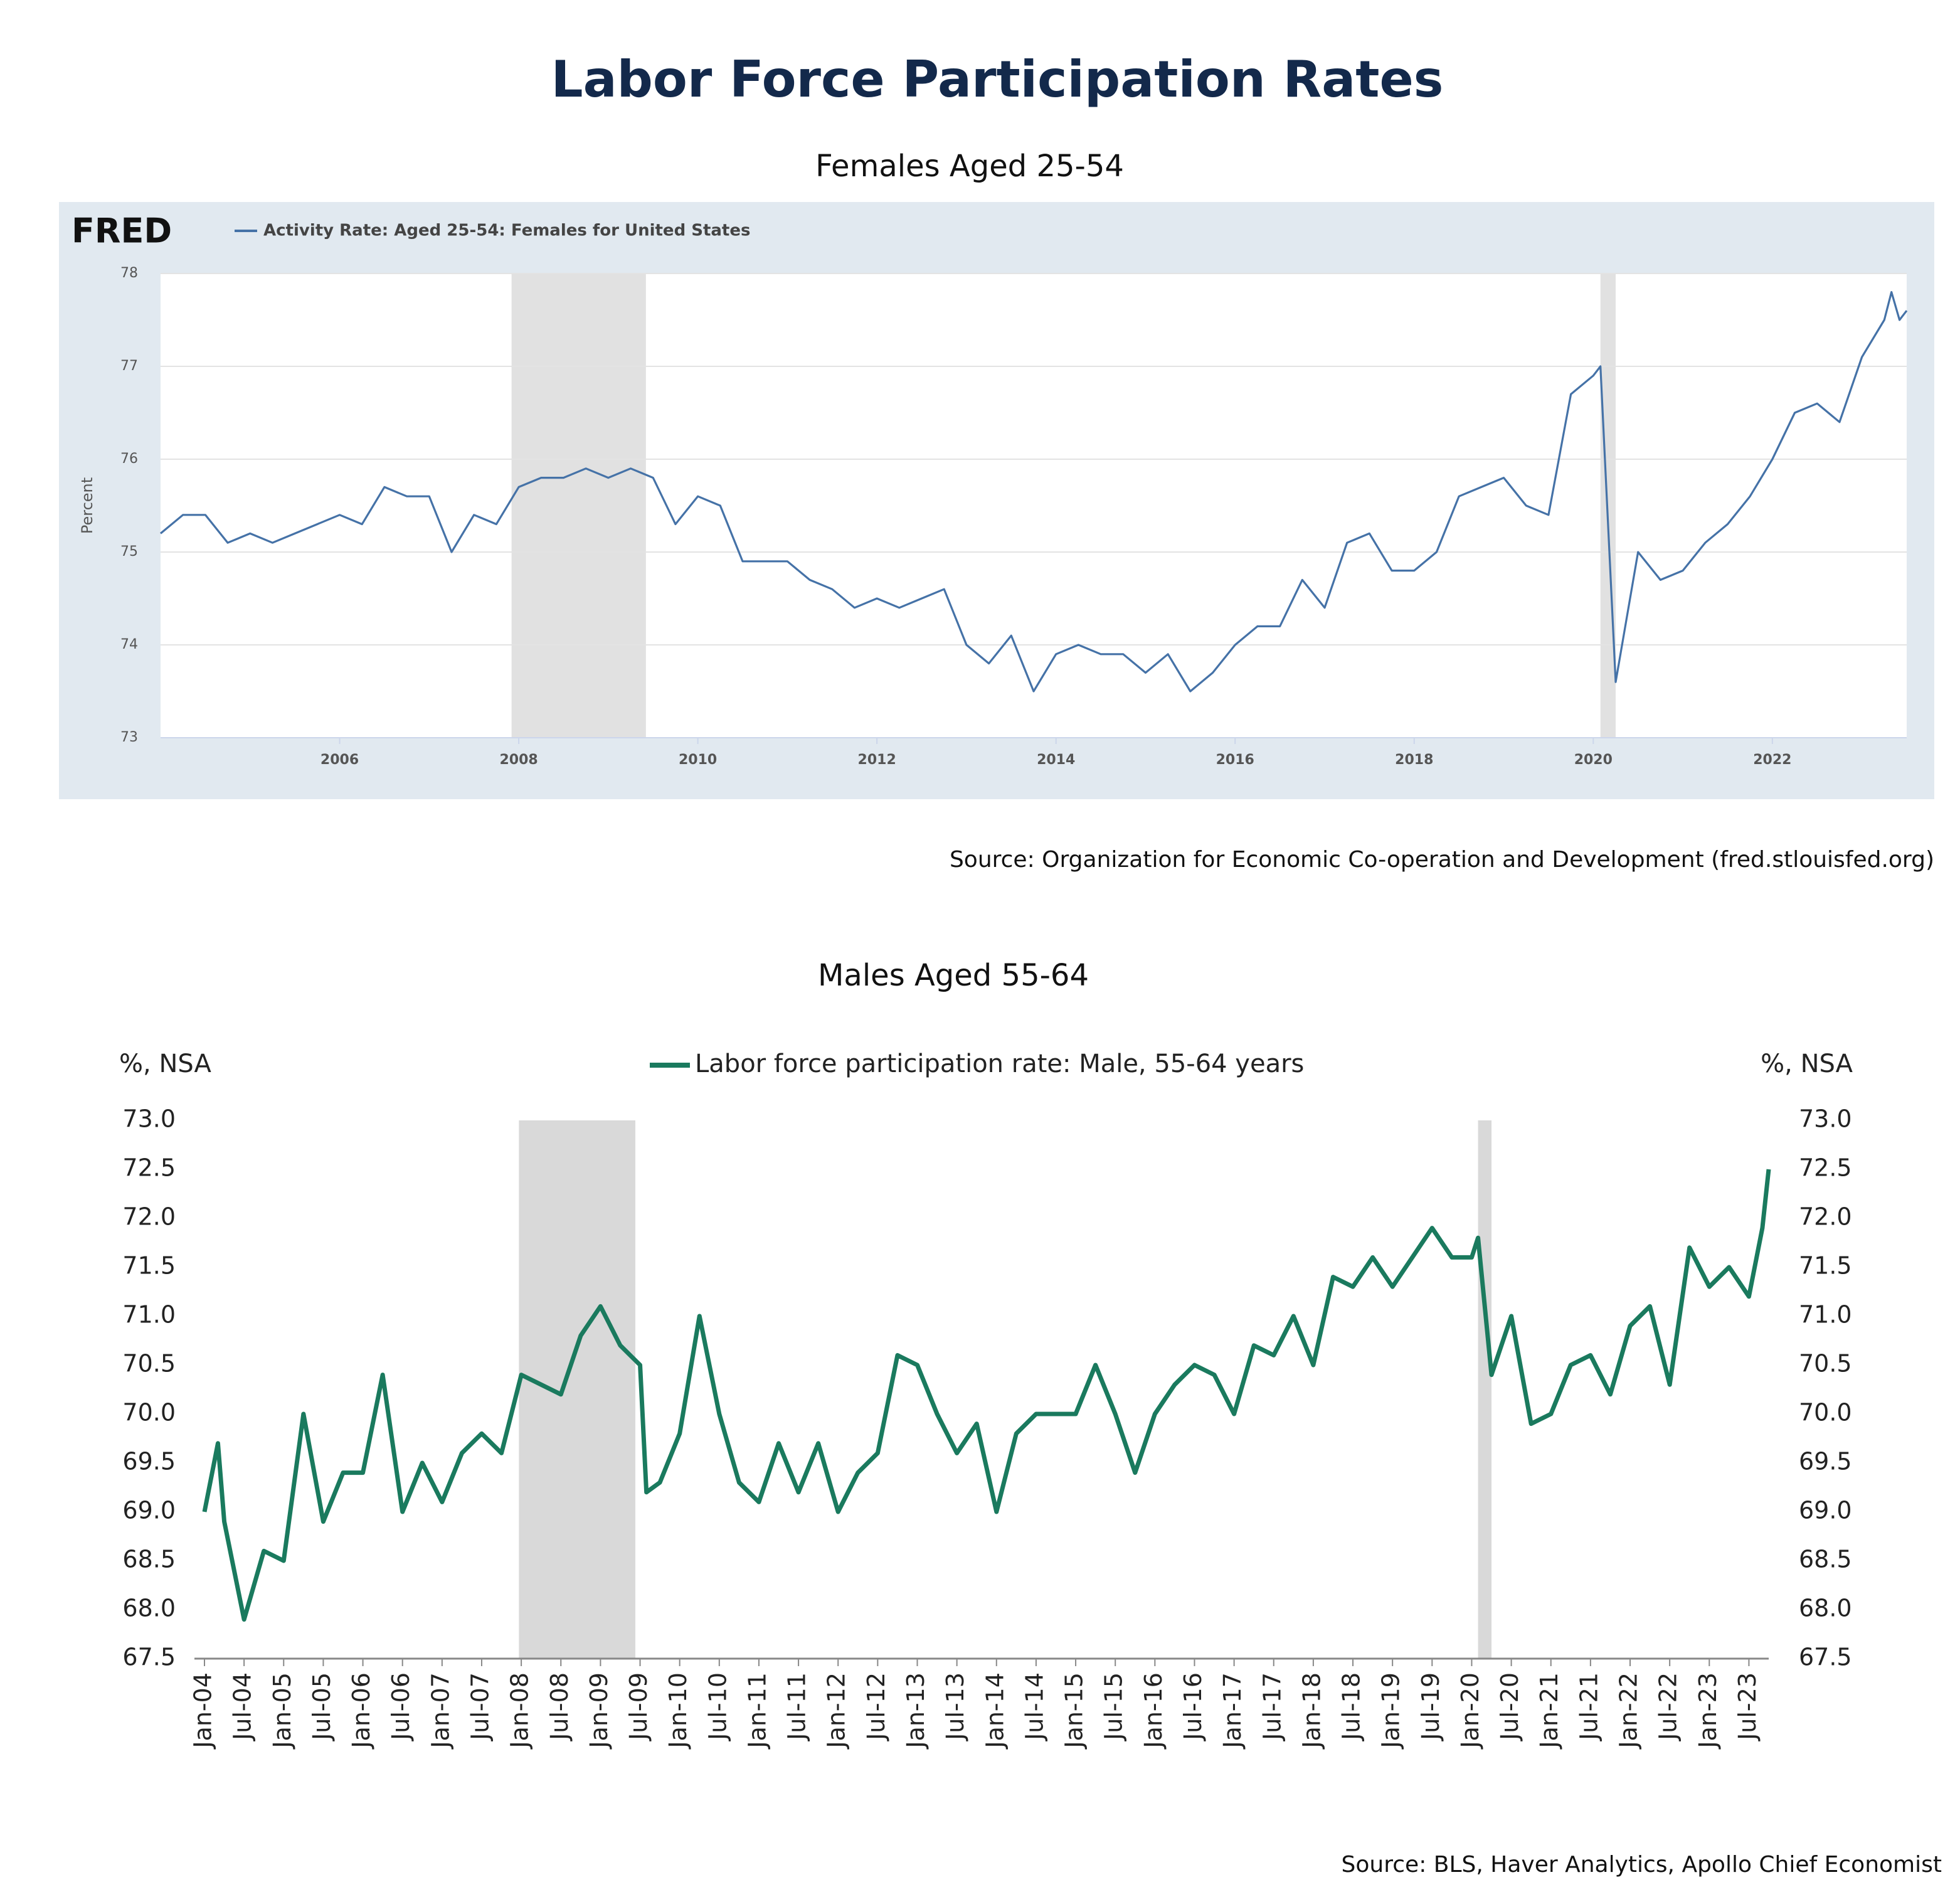 The height and width of the screenshot is (1897, 1960). Describe the element at coordinates (1056, 760) in the screenshot. I see `x-tick-label: 2014` at that location.